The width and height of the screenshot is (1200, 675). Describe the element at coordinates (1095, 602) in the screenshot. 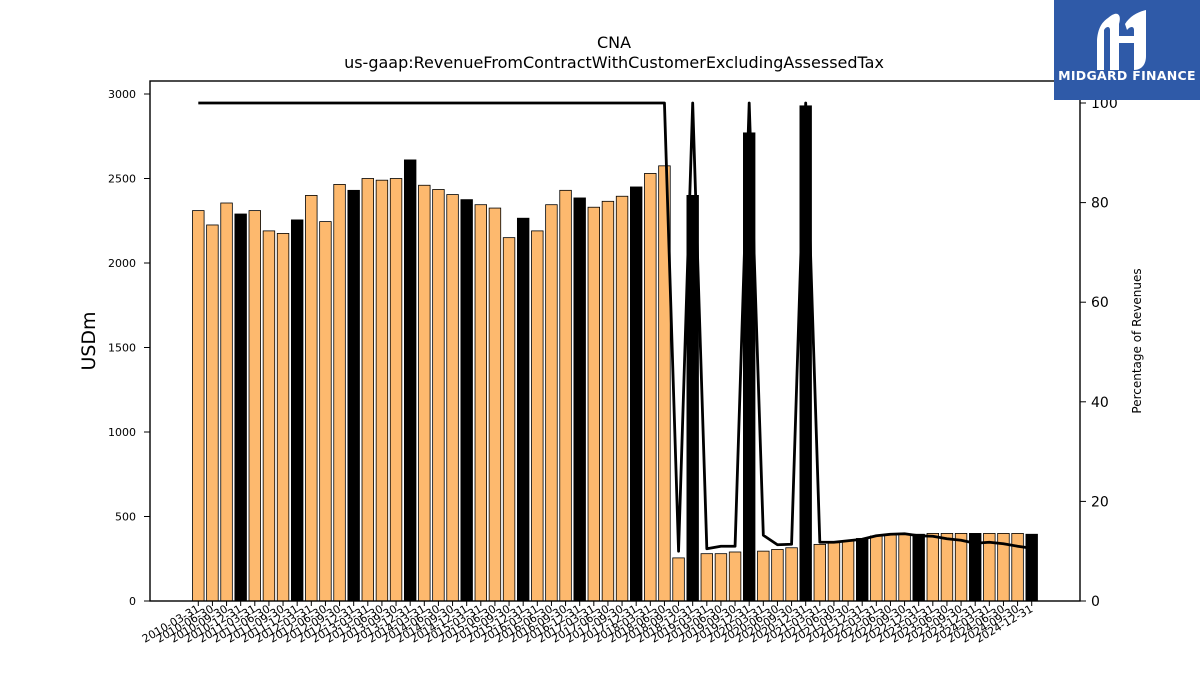

I see `y2-tick-label: 0` at that location.